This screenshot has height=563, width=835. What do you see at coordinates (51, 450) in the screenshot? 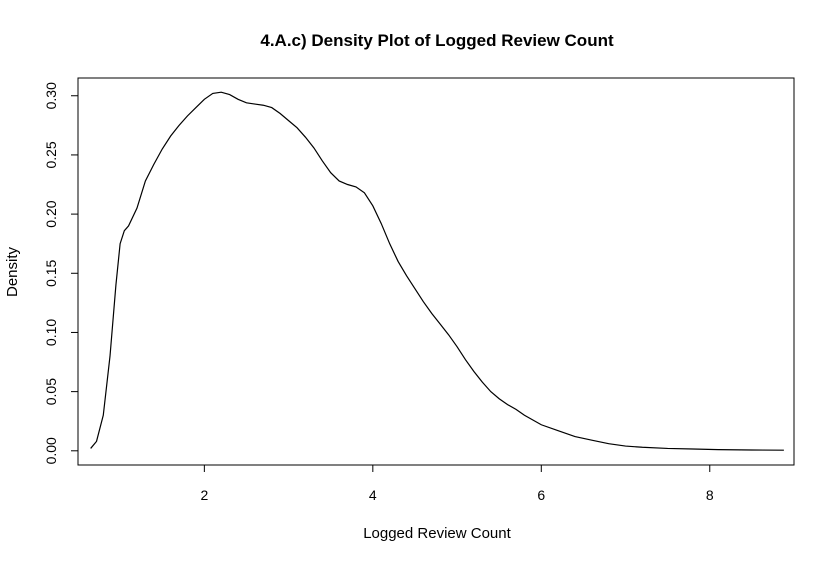
I see `y-tick-label: 0.00` at bounding box center [51, 450].